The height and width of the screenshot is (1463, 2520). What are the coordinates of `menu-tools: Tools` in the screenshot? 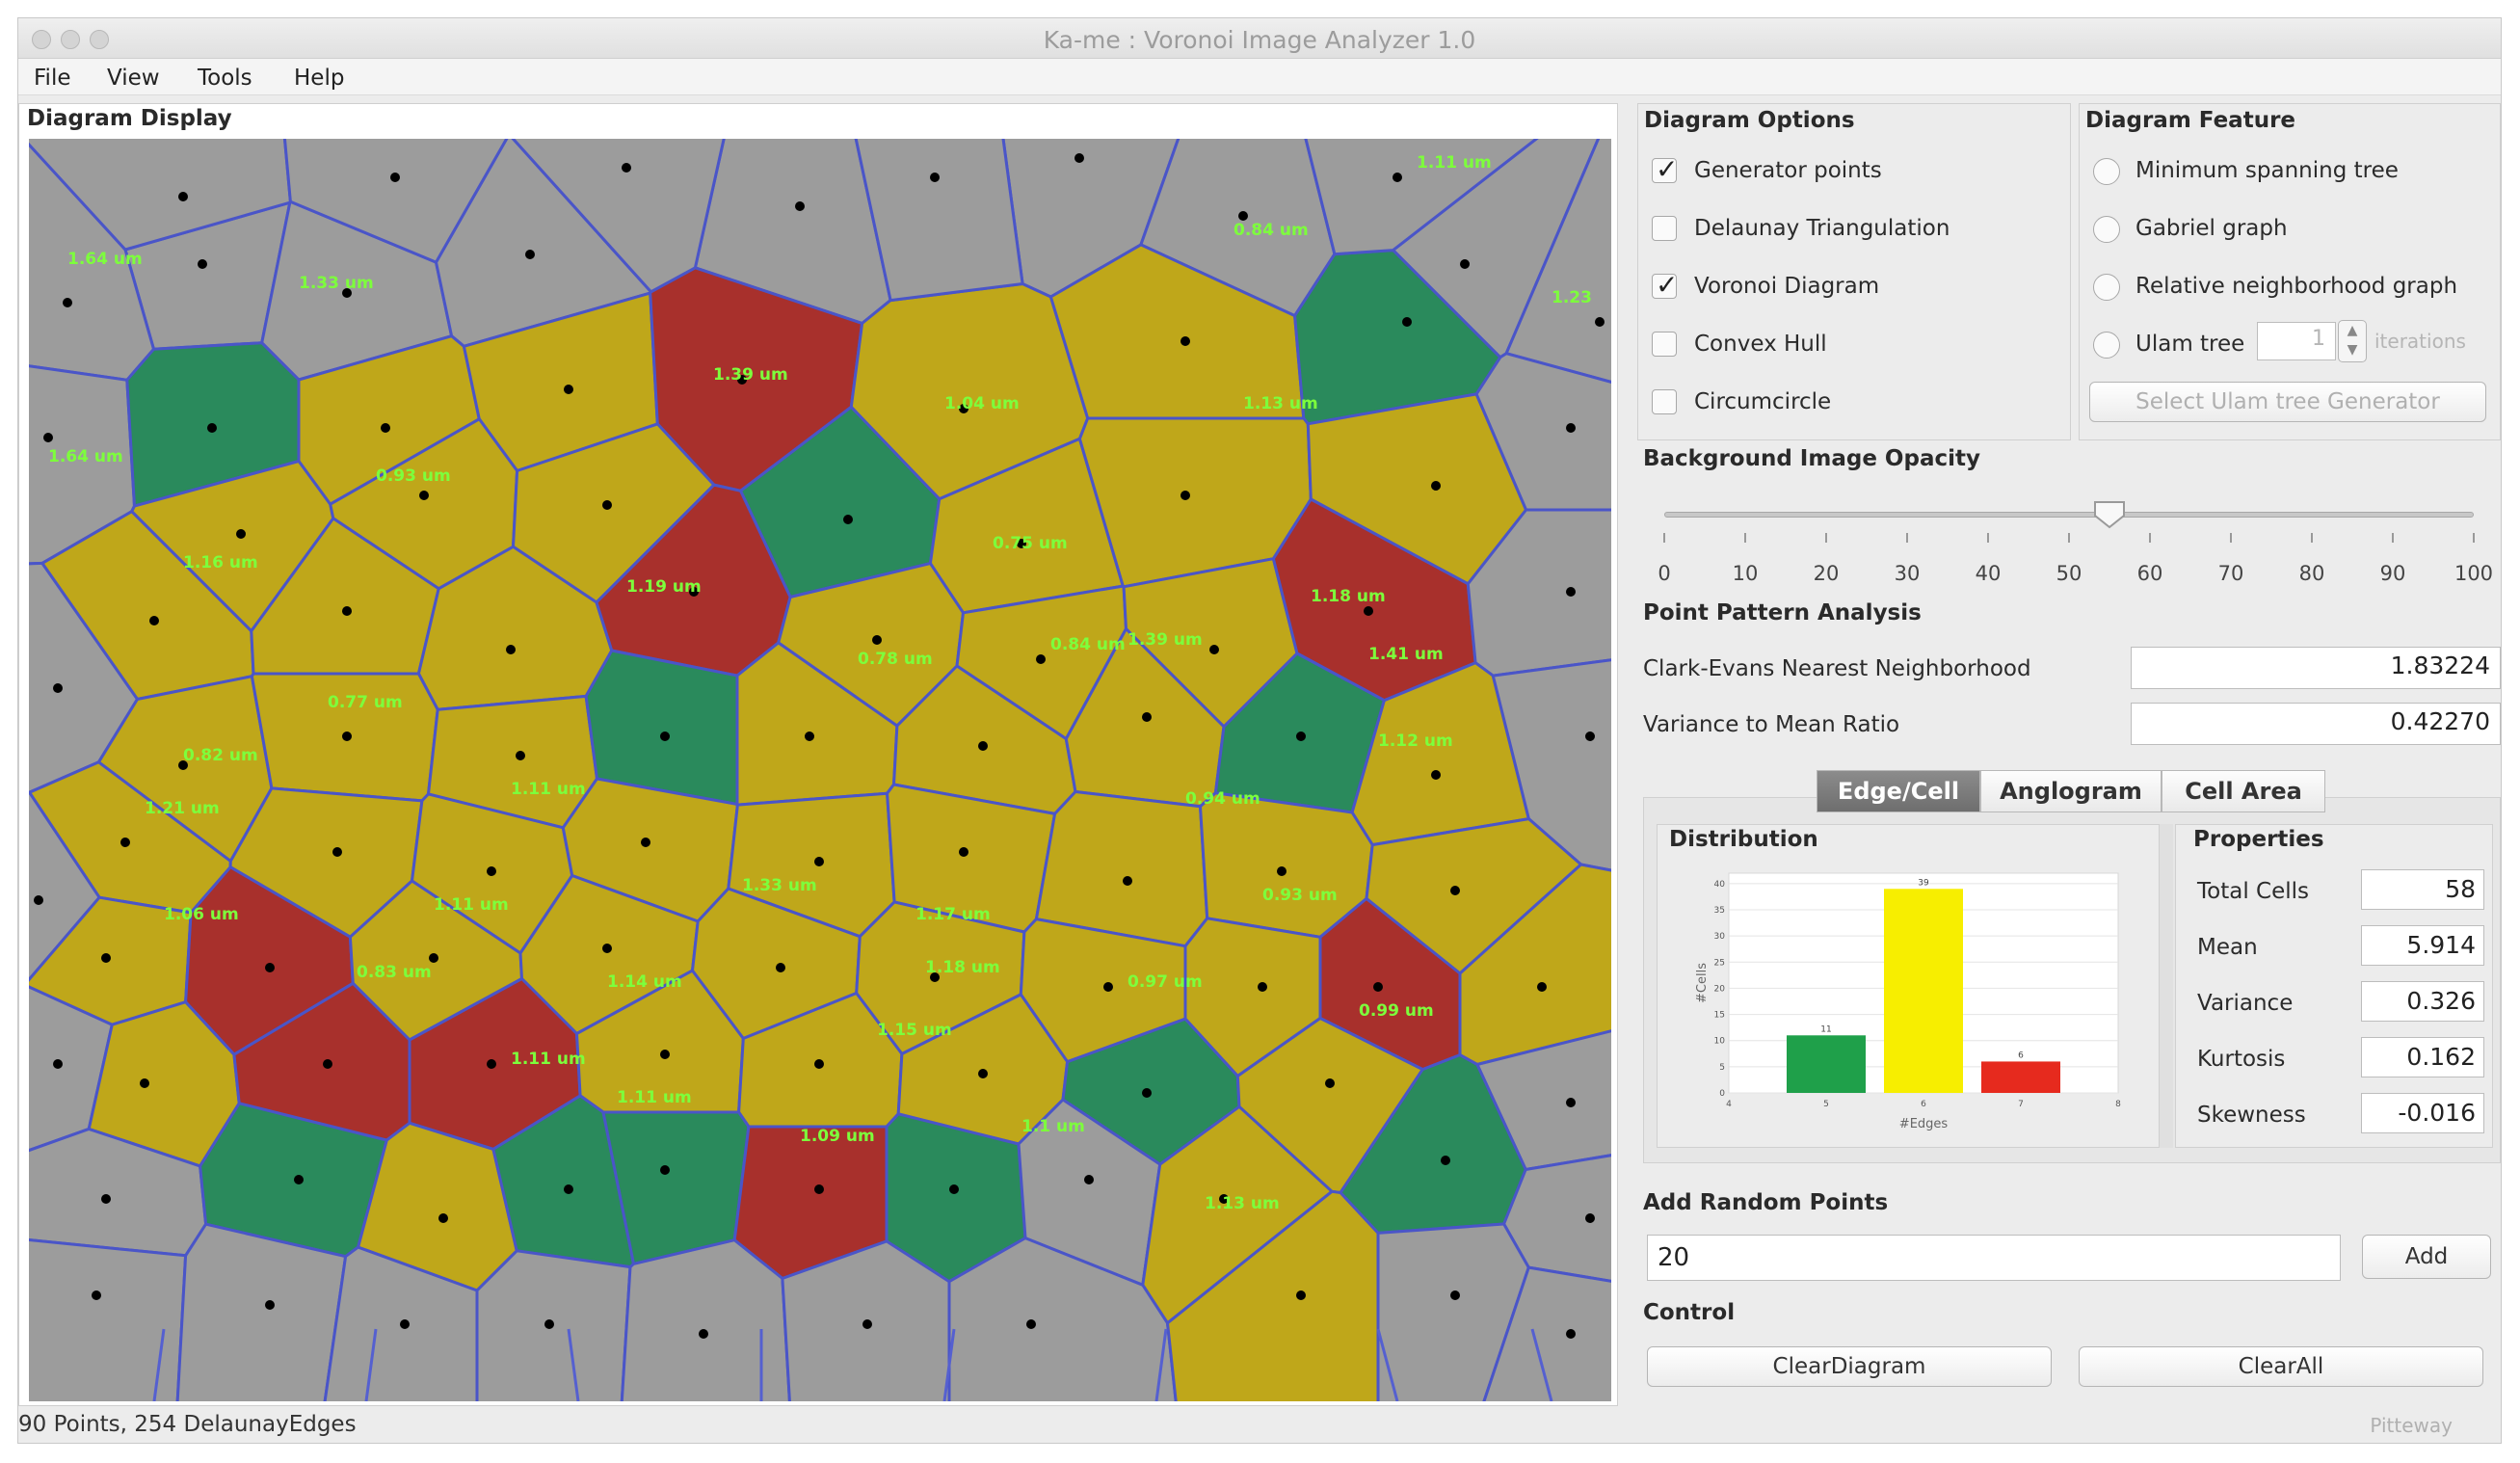 It's located at (225, 78).